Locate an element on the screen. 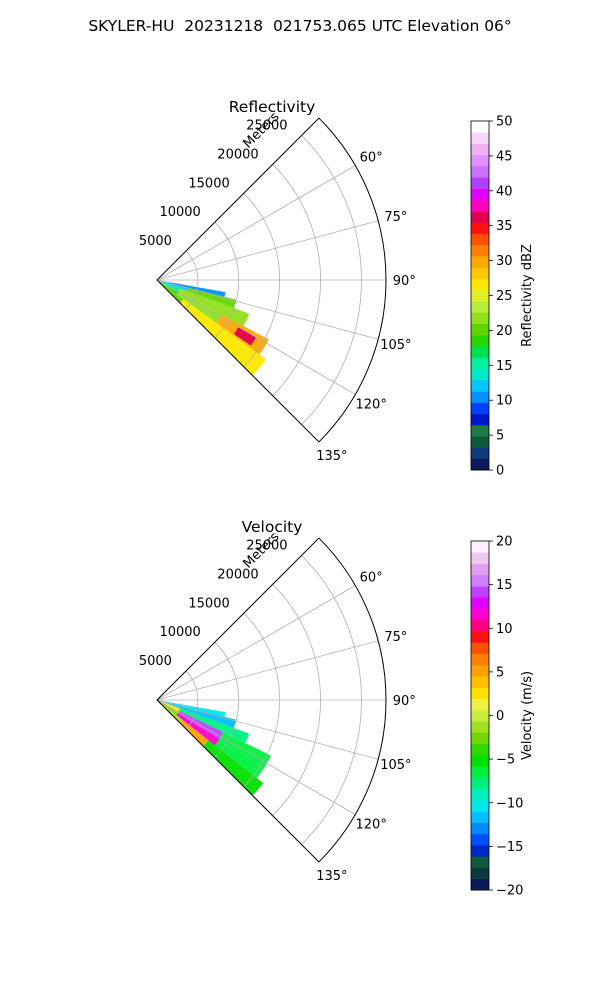  colorbar-tick-label: −10 is located at coordinates (509, 803).